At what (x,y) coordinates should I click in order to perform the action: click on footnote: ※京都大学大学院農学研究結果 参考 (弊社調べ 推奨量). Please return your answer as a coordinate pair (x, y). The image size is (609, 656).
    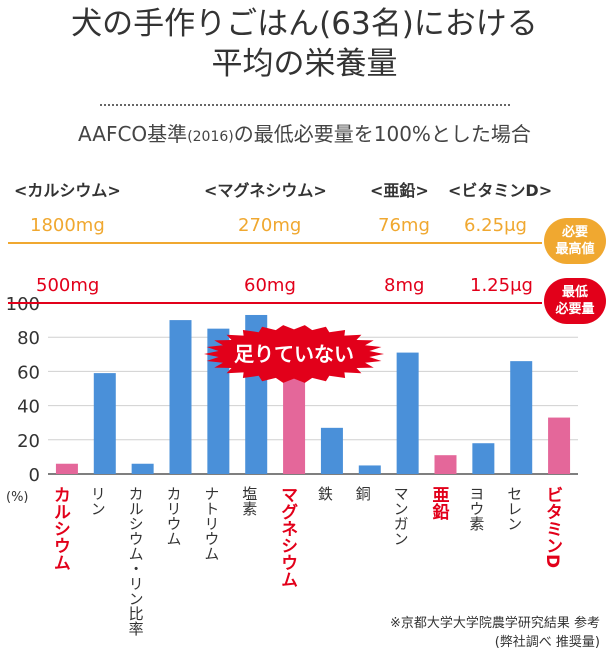
    Looking at the image, I should click on (420, 633).